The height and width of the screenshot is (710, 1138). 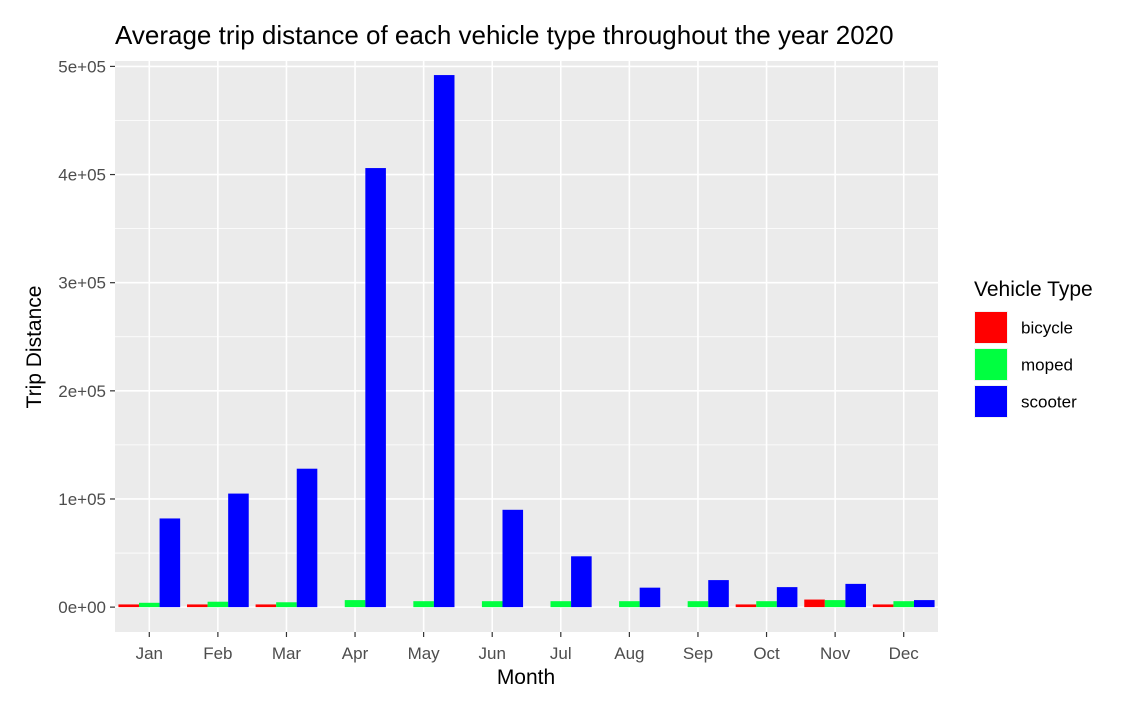 I want to click on x-axis: Jan Feb Mar Apr May Jun Jul Aug Sep Oct Nov Dec, so click(x=528, y=647).